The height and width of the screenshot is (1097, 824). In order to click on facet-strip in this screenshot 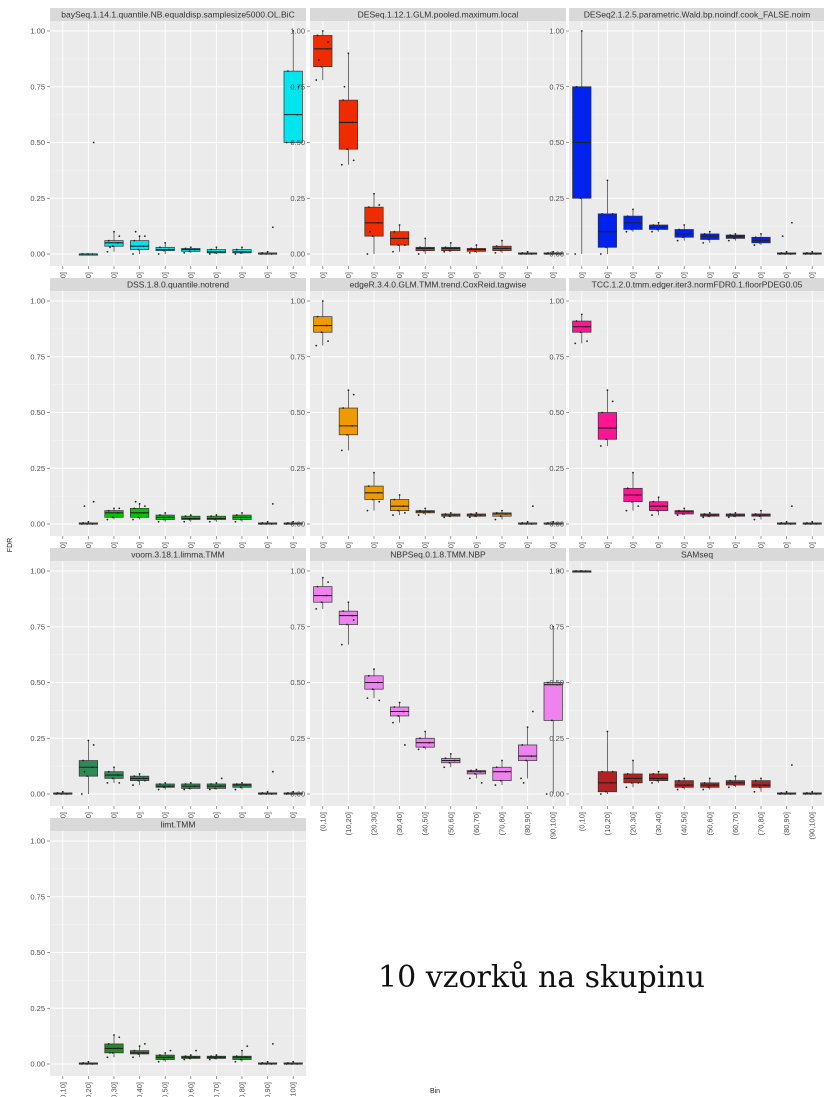, I will do `click(178, 284)`.